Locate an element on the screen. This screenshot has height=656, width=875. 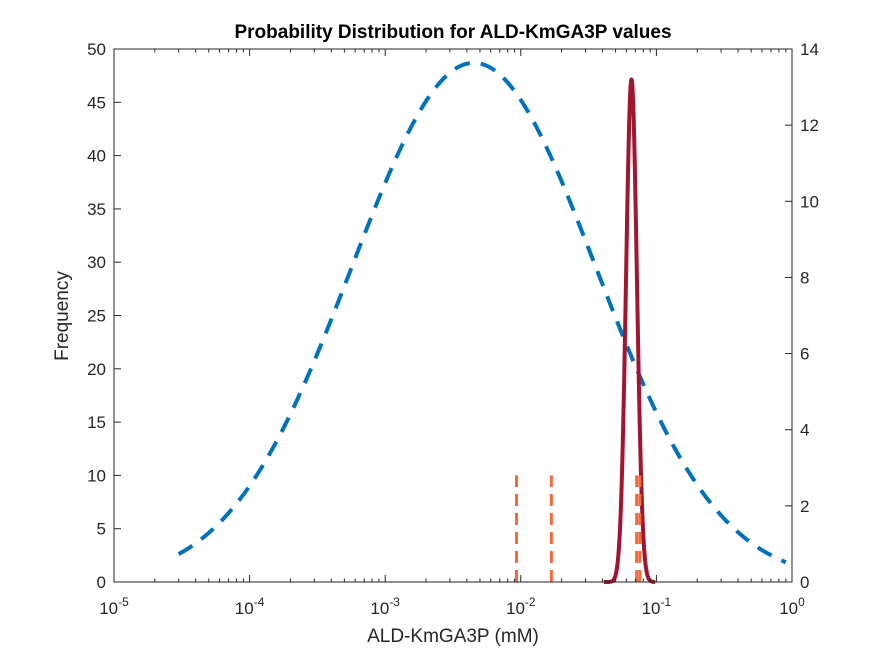
y-left-tick-label: 15 is located at coordinates (96, 422).